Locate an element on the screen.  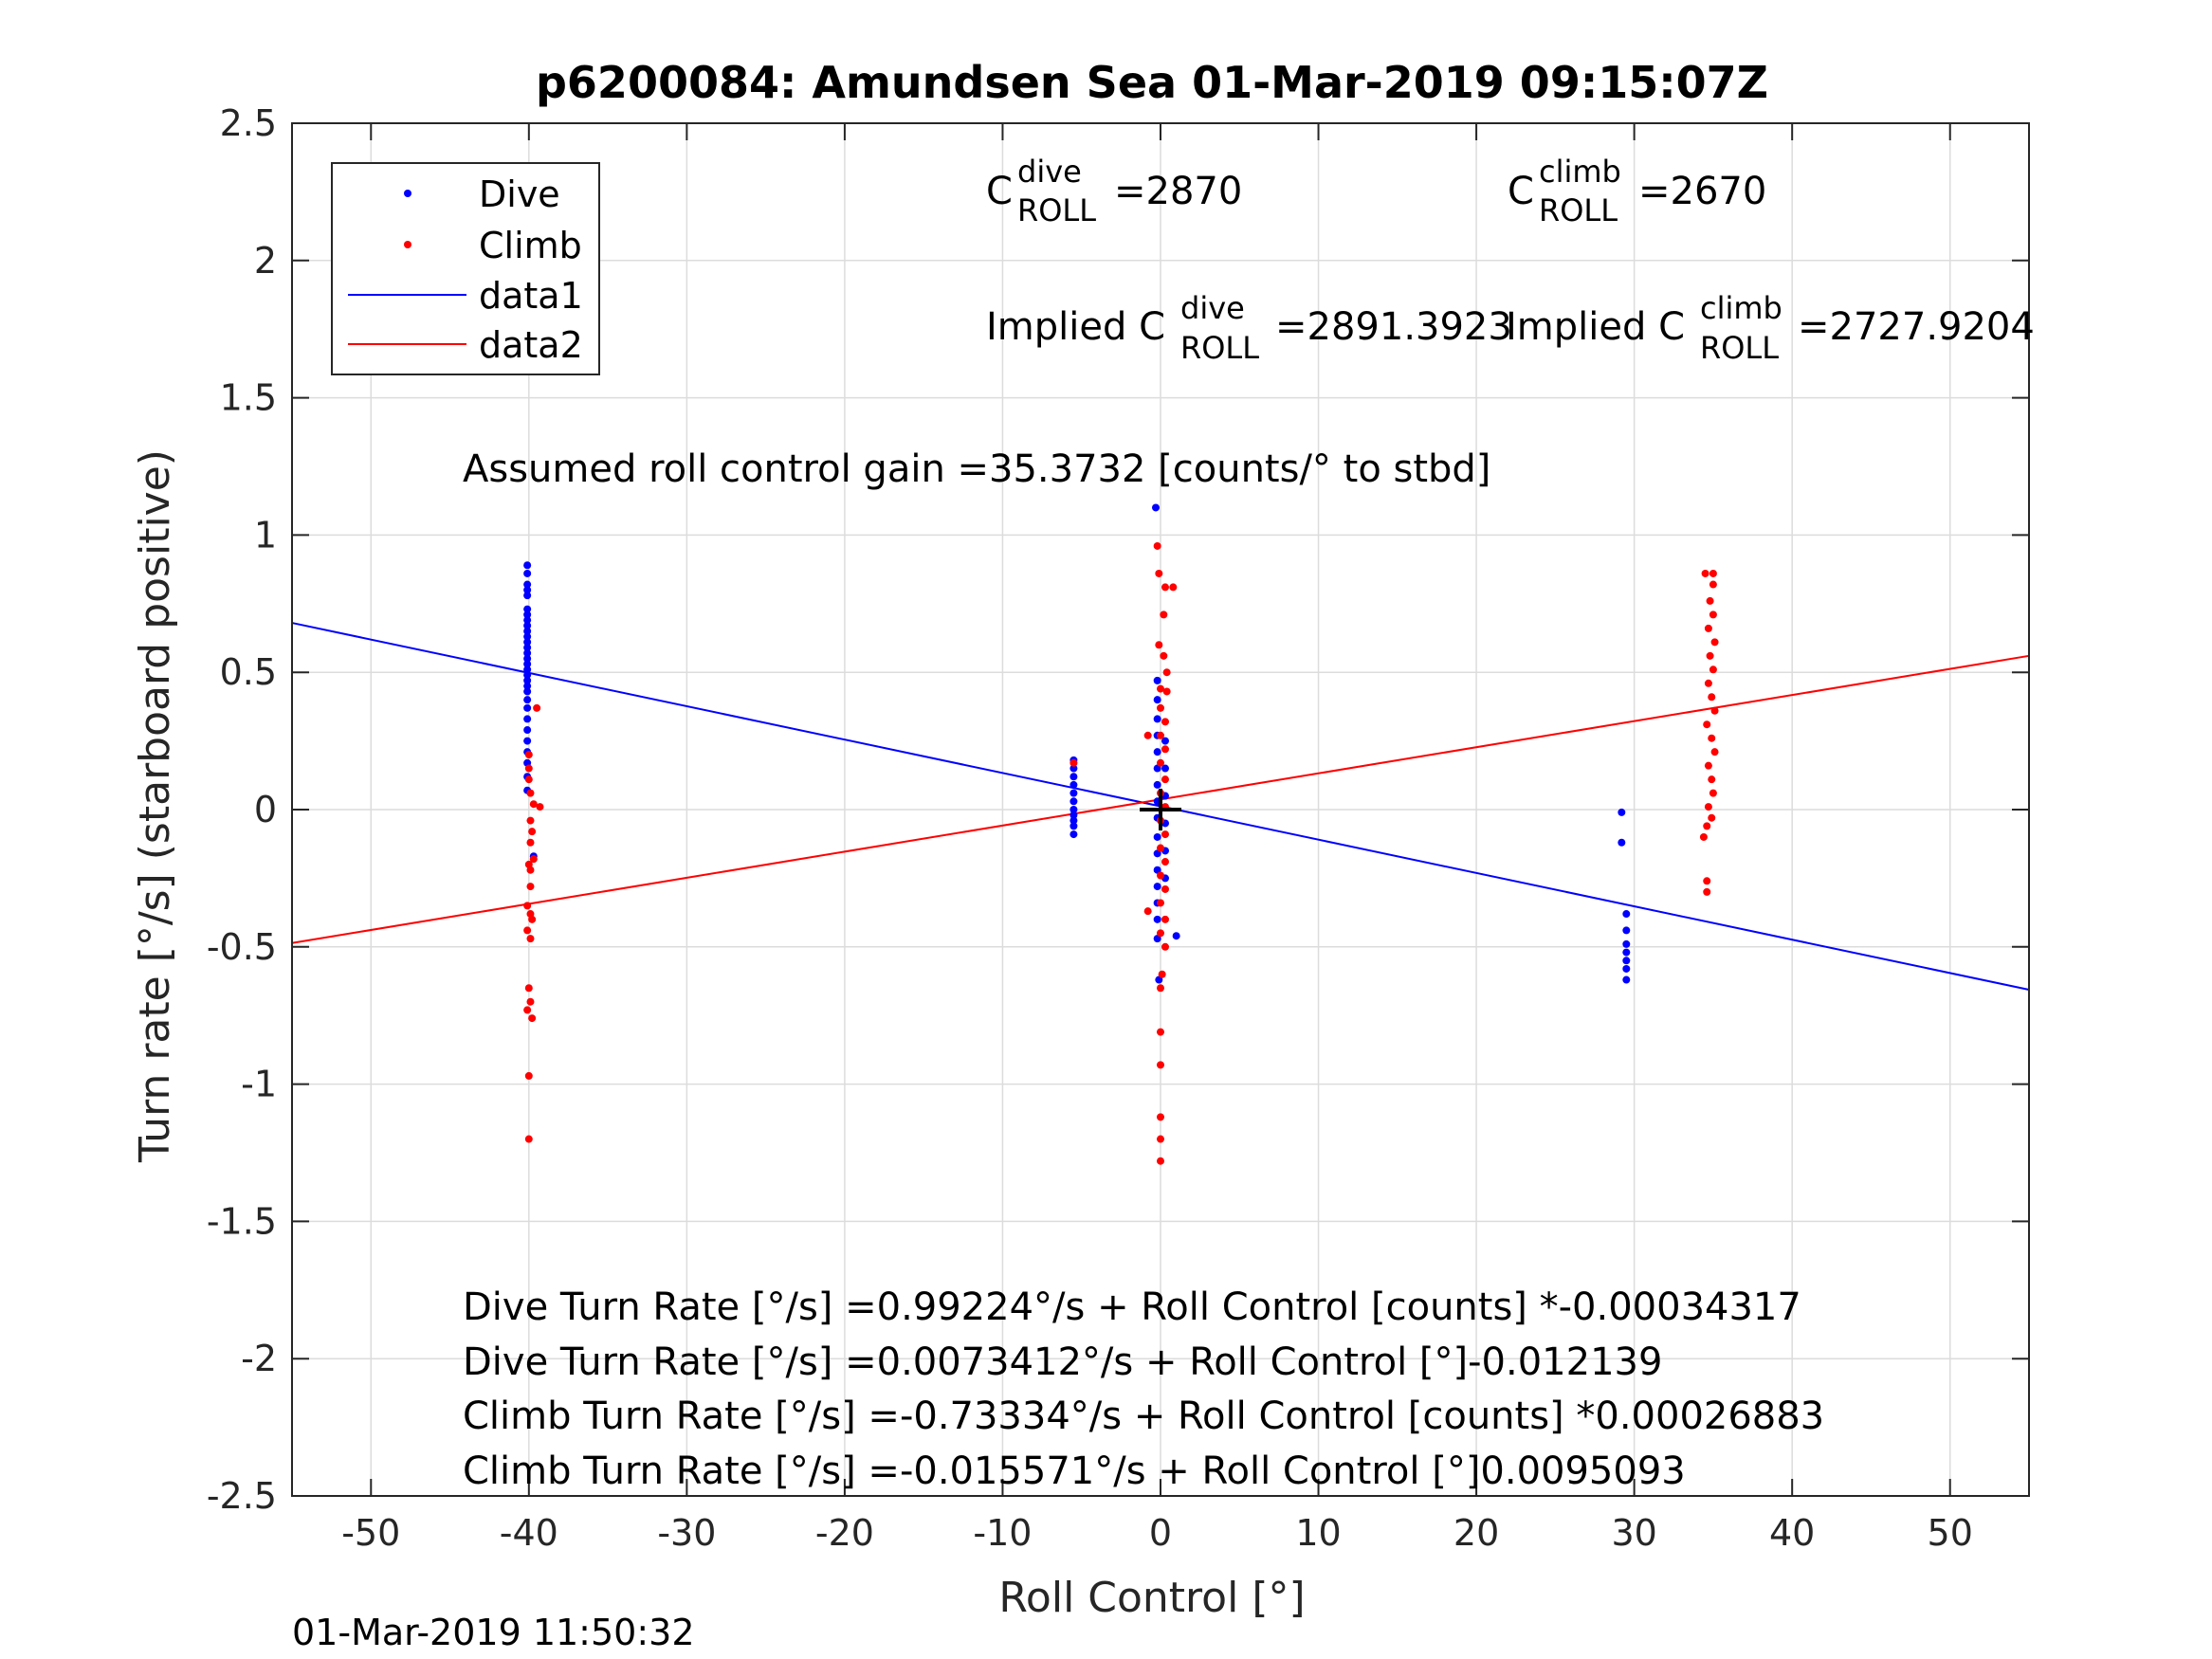
c-dive-value: =2870 is located at coordinates (1178, 191).